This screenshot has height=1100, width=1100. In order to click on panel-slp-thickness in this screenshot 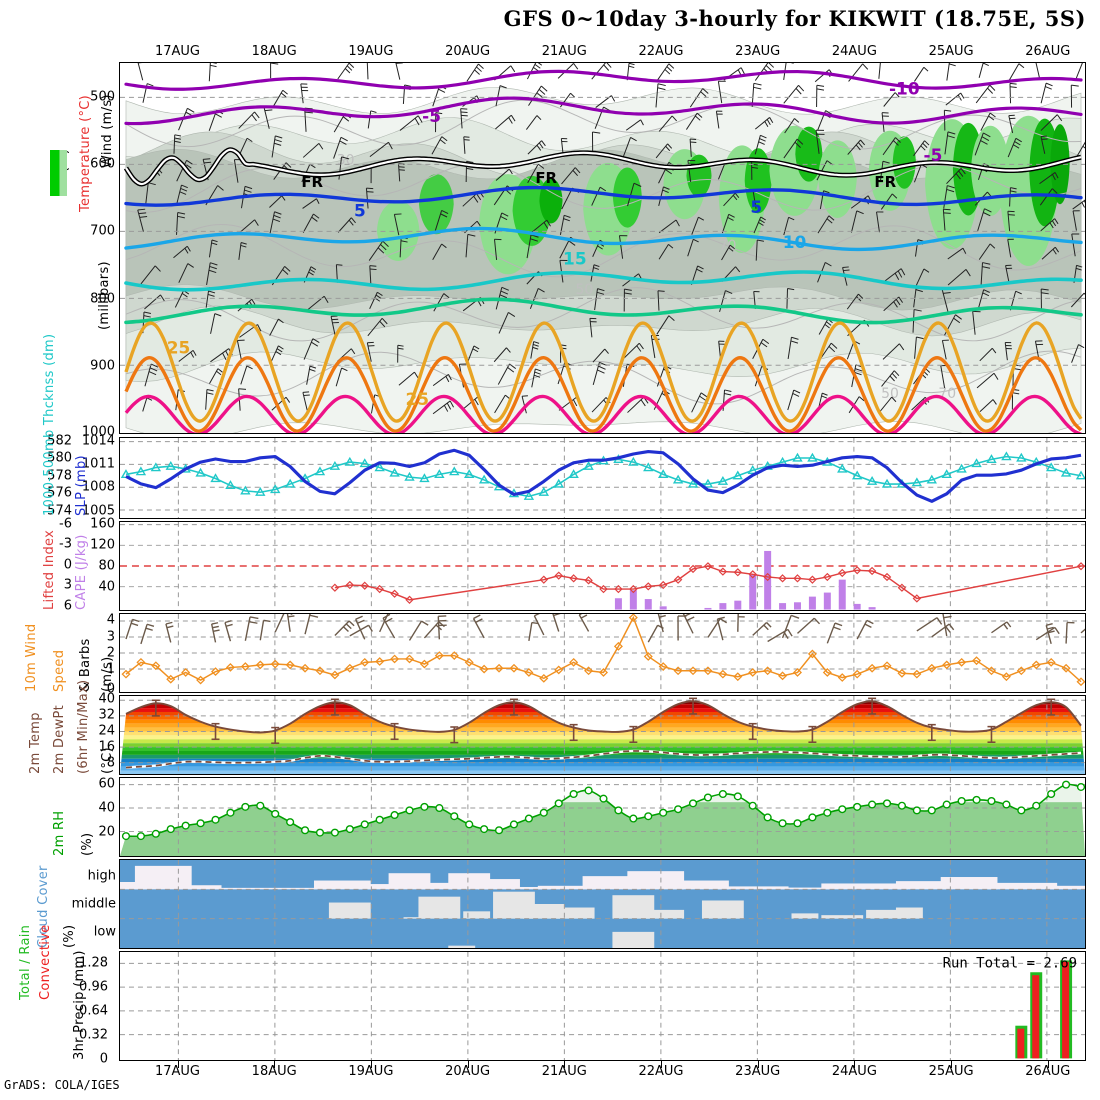, I will do `click(602, 478)`.